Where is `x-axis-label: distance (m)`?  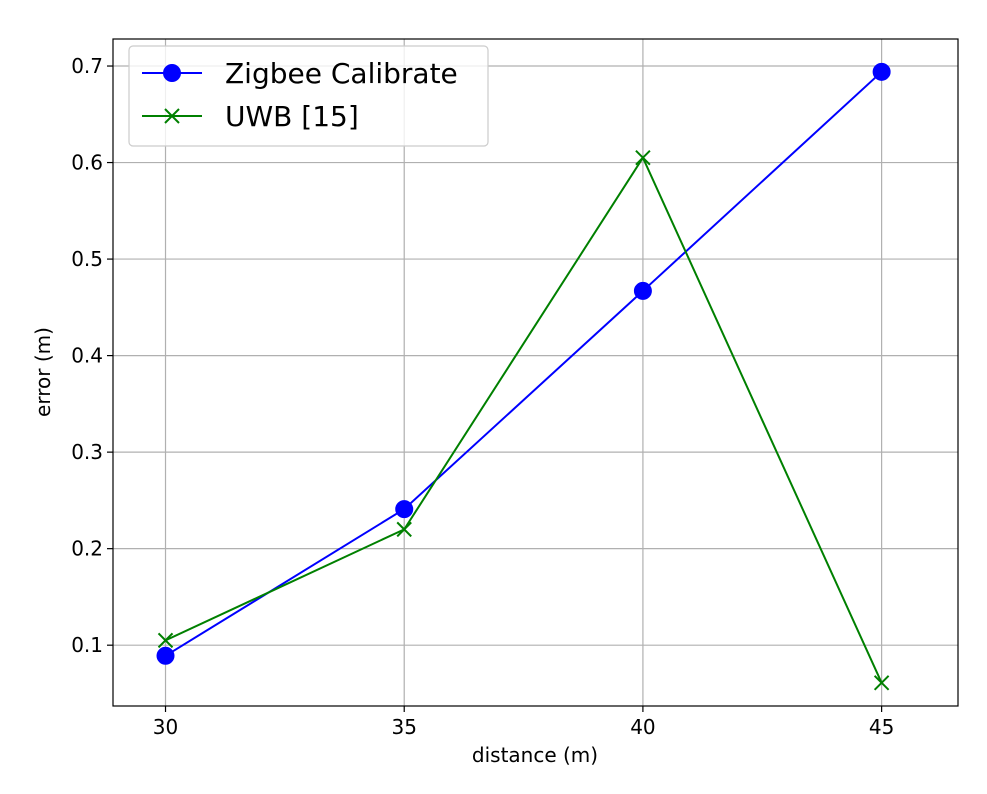 x-axis-label: distance (m) is located at coordinates (535, 755).